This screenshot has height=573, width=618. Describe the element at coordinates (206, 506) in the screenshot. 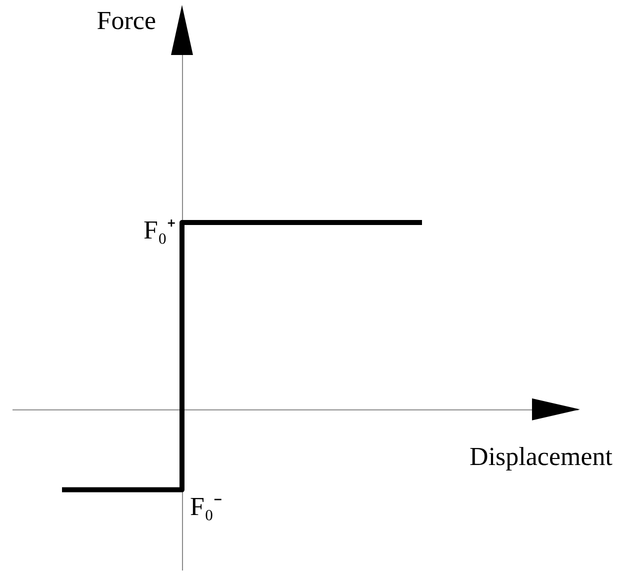

I see `text: F₀⁻` at that location.